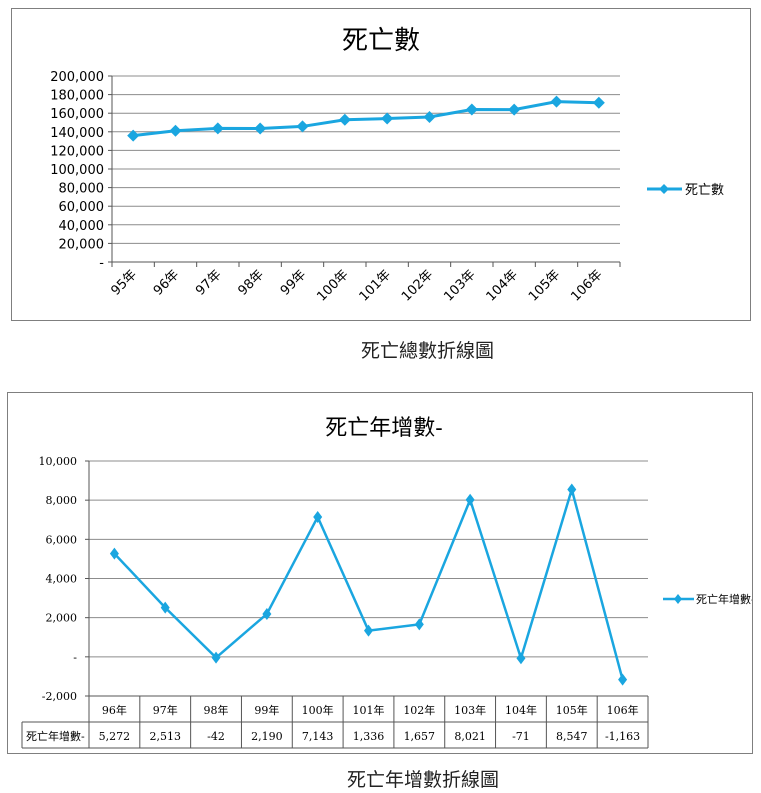  What do you see at coordinates (77, 96) in the screenshot?
I see `y-tick-label: 180,000` at bounding box center [77, 96].